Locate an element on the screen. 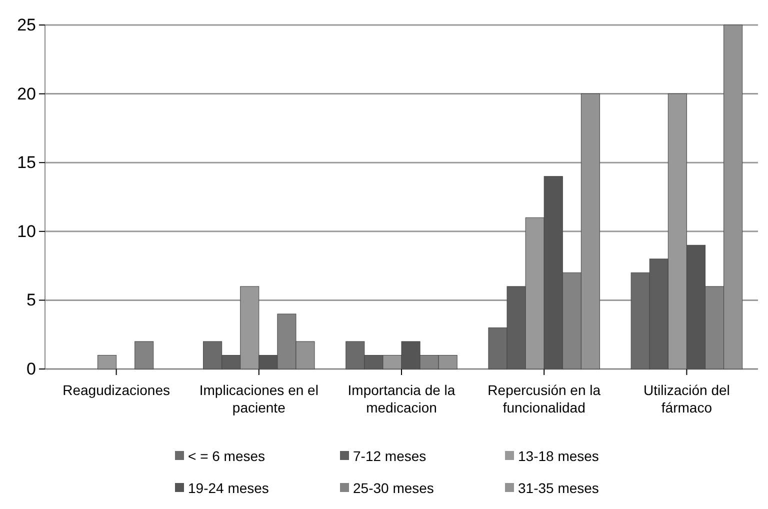 This screenshot has height=509, width=768. legend-label: 7-12 meses is located at coordinates (389, 456).